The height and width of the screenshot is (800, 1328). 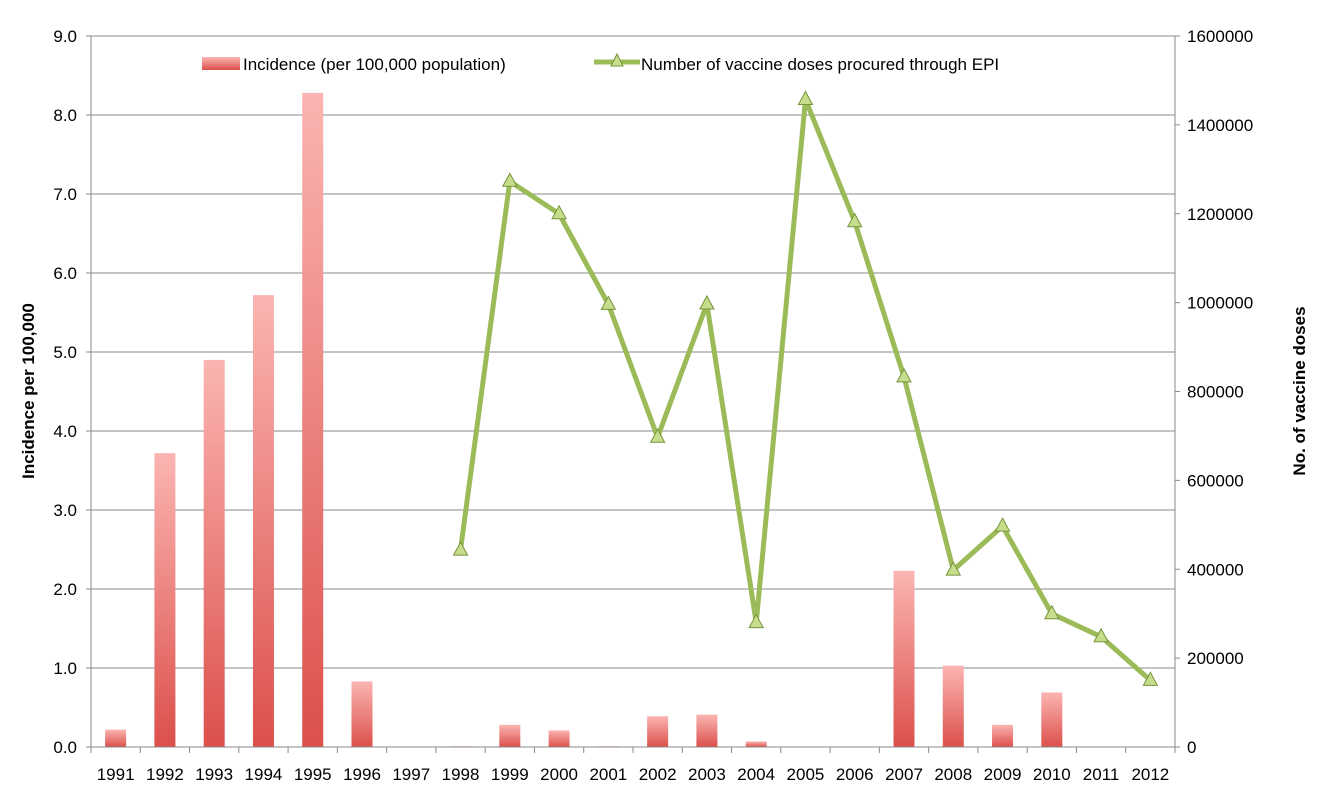 What do you see at coordinates (608, 774) in the screenshot?
I see `x-tick-label: 2001` at bounding box center [608, 774].